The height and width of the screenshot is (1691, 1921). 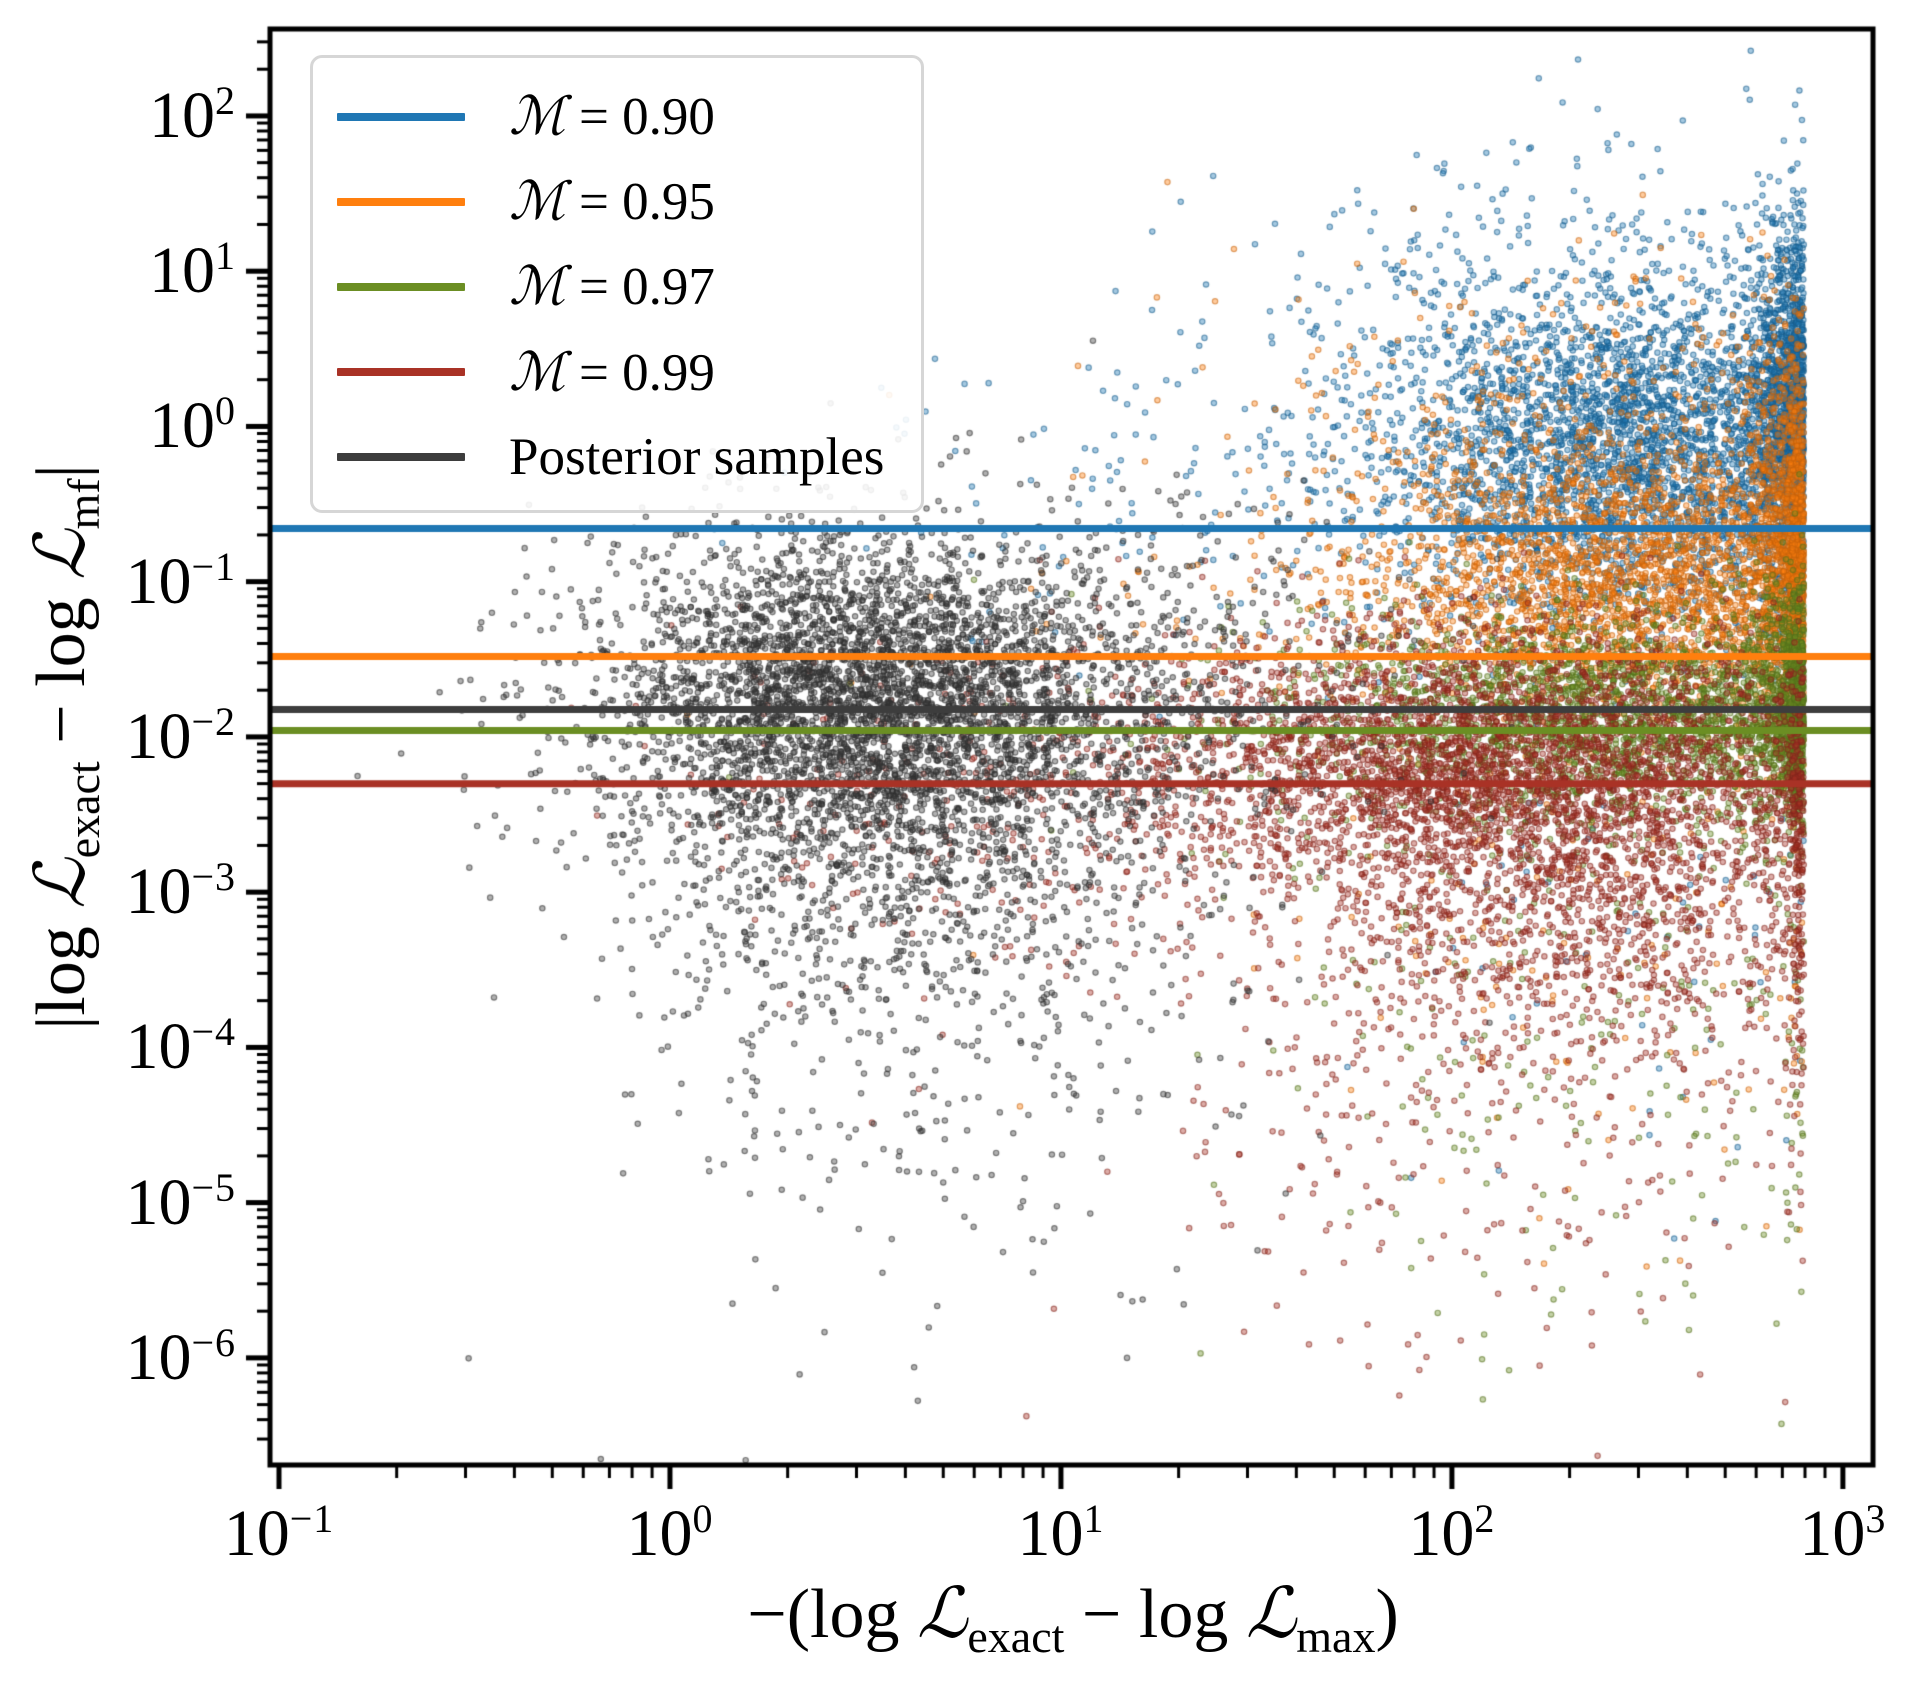 I want to click on legend-entry: ℳ = 0.95, so click(x=614, y=202).